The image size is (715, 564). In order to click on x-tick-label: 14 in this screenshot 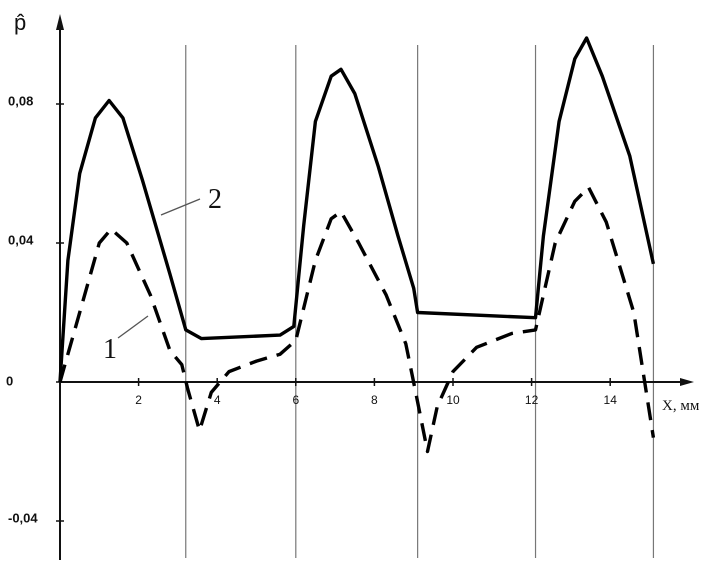, I will do `click(611, 400)`.